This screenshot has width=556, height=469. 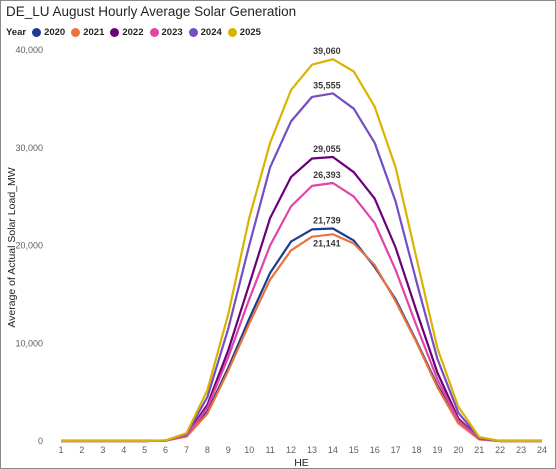 I want to click on x-tick-label: 20, so click(x=458, y=450).